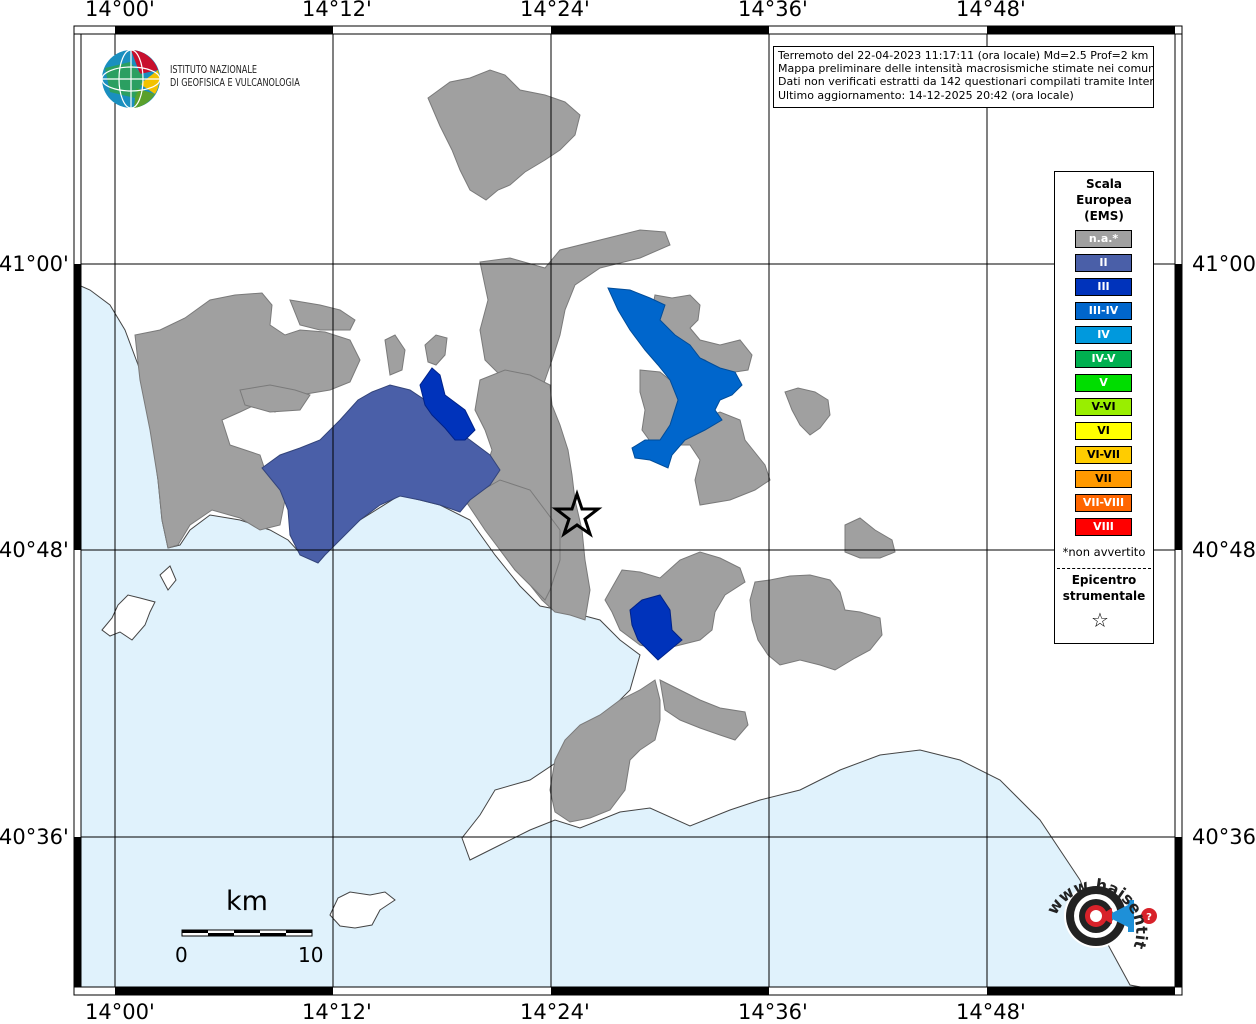  I want to click on island-capri, so click(362, 910).